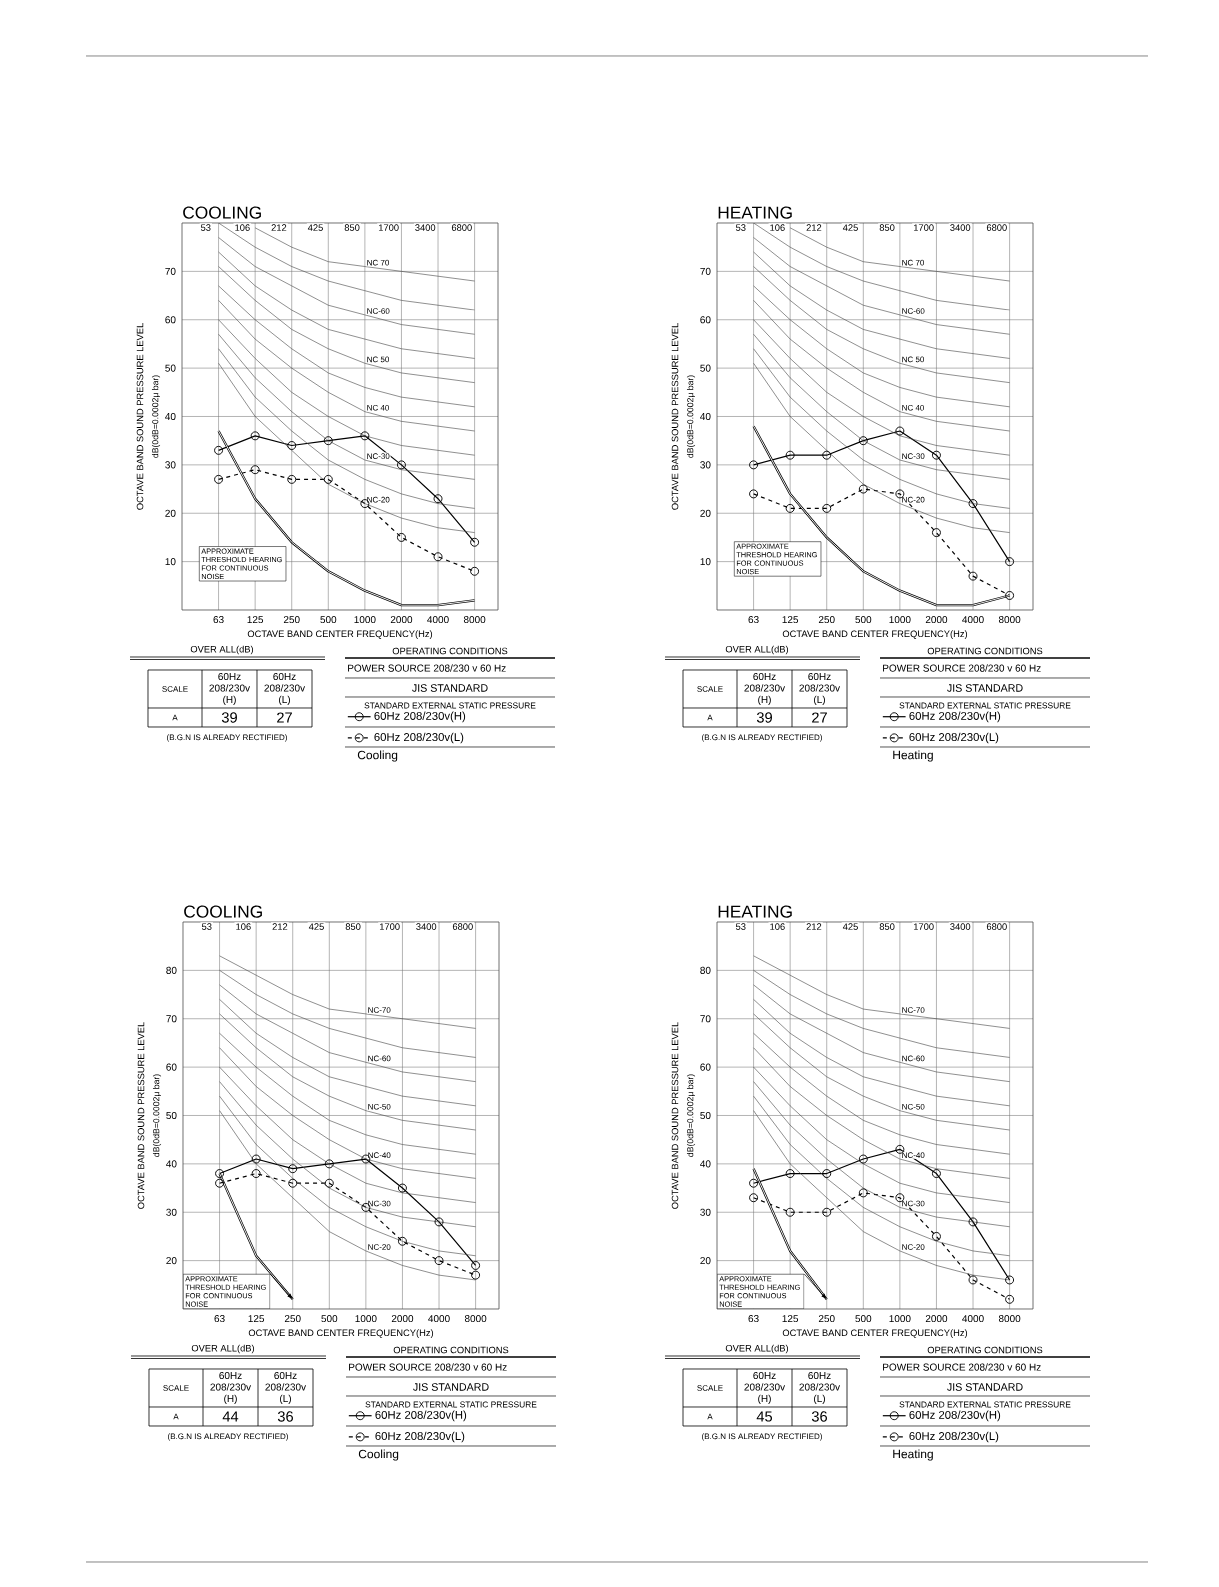  I want to click on series-label: NC 70, so click(913, 262).